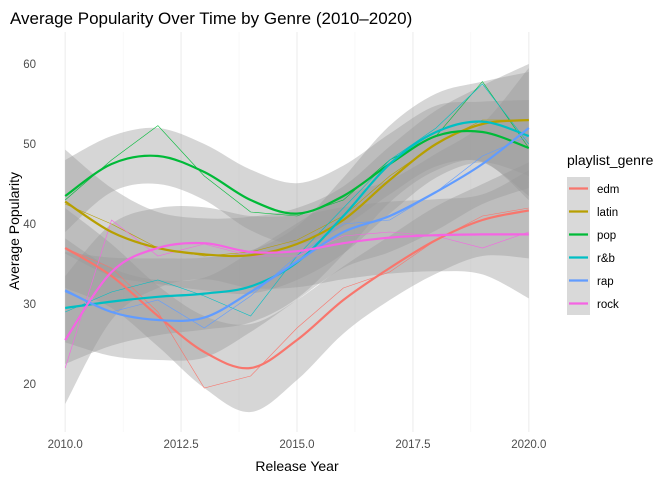 The height and width of the screenshot is (480, 672). I want to click on legend: playlist_genre edm latin pop r&b rap rock, so click(610, 233).